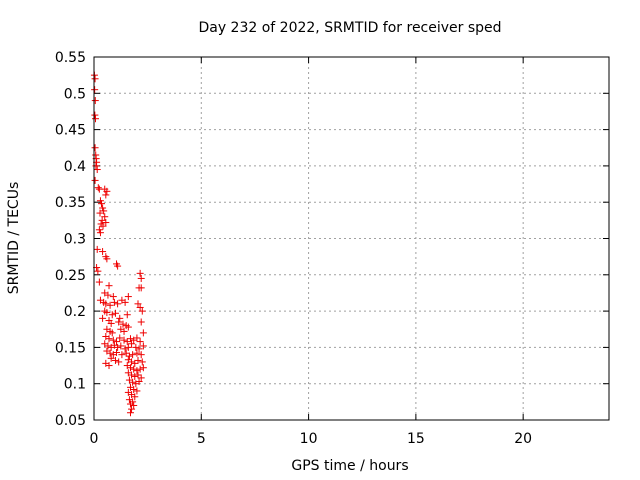 The height and width of the screenshot is (480, 640). I want to click on x-tick-label: 5, so click(201, 439).